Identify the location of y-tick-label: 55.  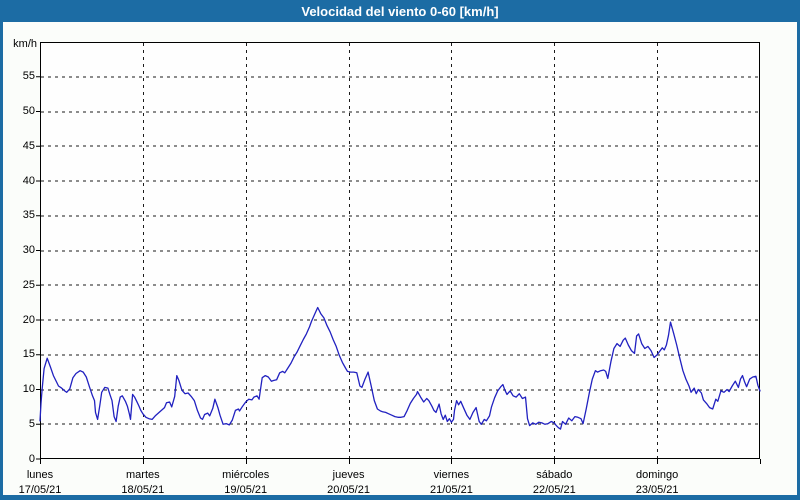
(28, 76).